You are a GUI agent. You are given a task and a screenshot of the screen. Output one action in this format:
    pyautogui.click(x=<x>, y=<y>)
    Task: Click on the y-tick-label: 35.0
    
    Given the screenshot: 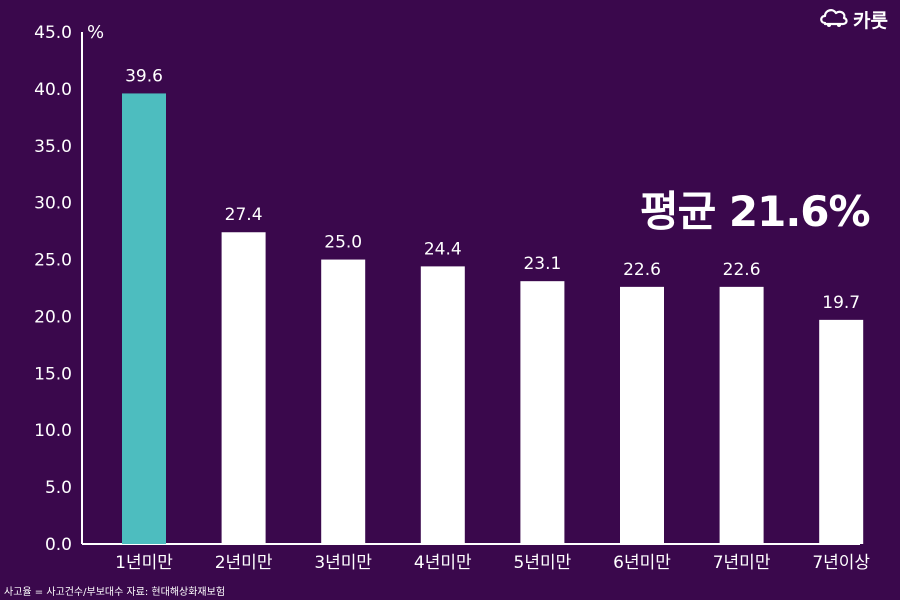 What is the action you would take?
    pyautogui.click(x=53, y=147)
    